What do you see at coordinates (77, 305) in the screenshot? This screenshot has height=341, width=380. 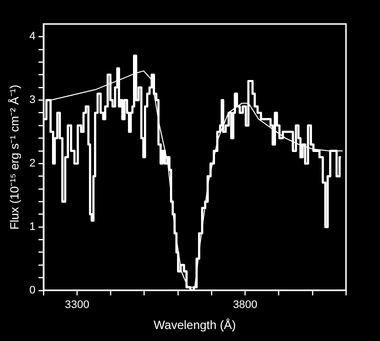 I see `x-tick-label: 3300` at bounding box center [77, 305].